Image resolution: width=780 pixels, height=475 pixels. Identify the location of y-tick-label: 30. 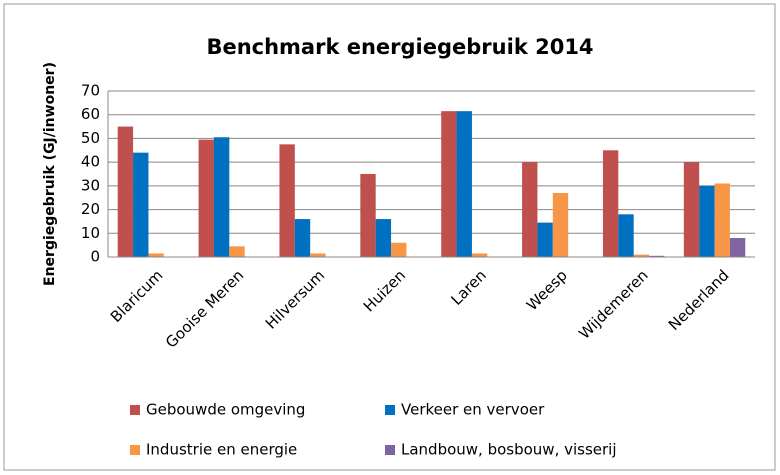
(90, 185).